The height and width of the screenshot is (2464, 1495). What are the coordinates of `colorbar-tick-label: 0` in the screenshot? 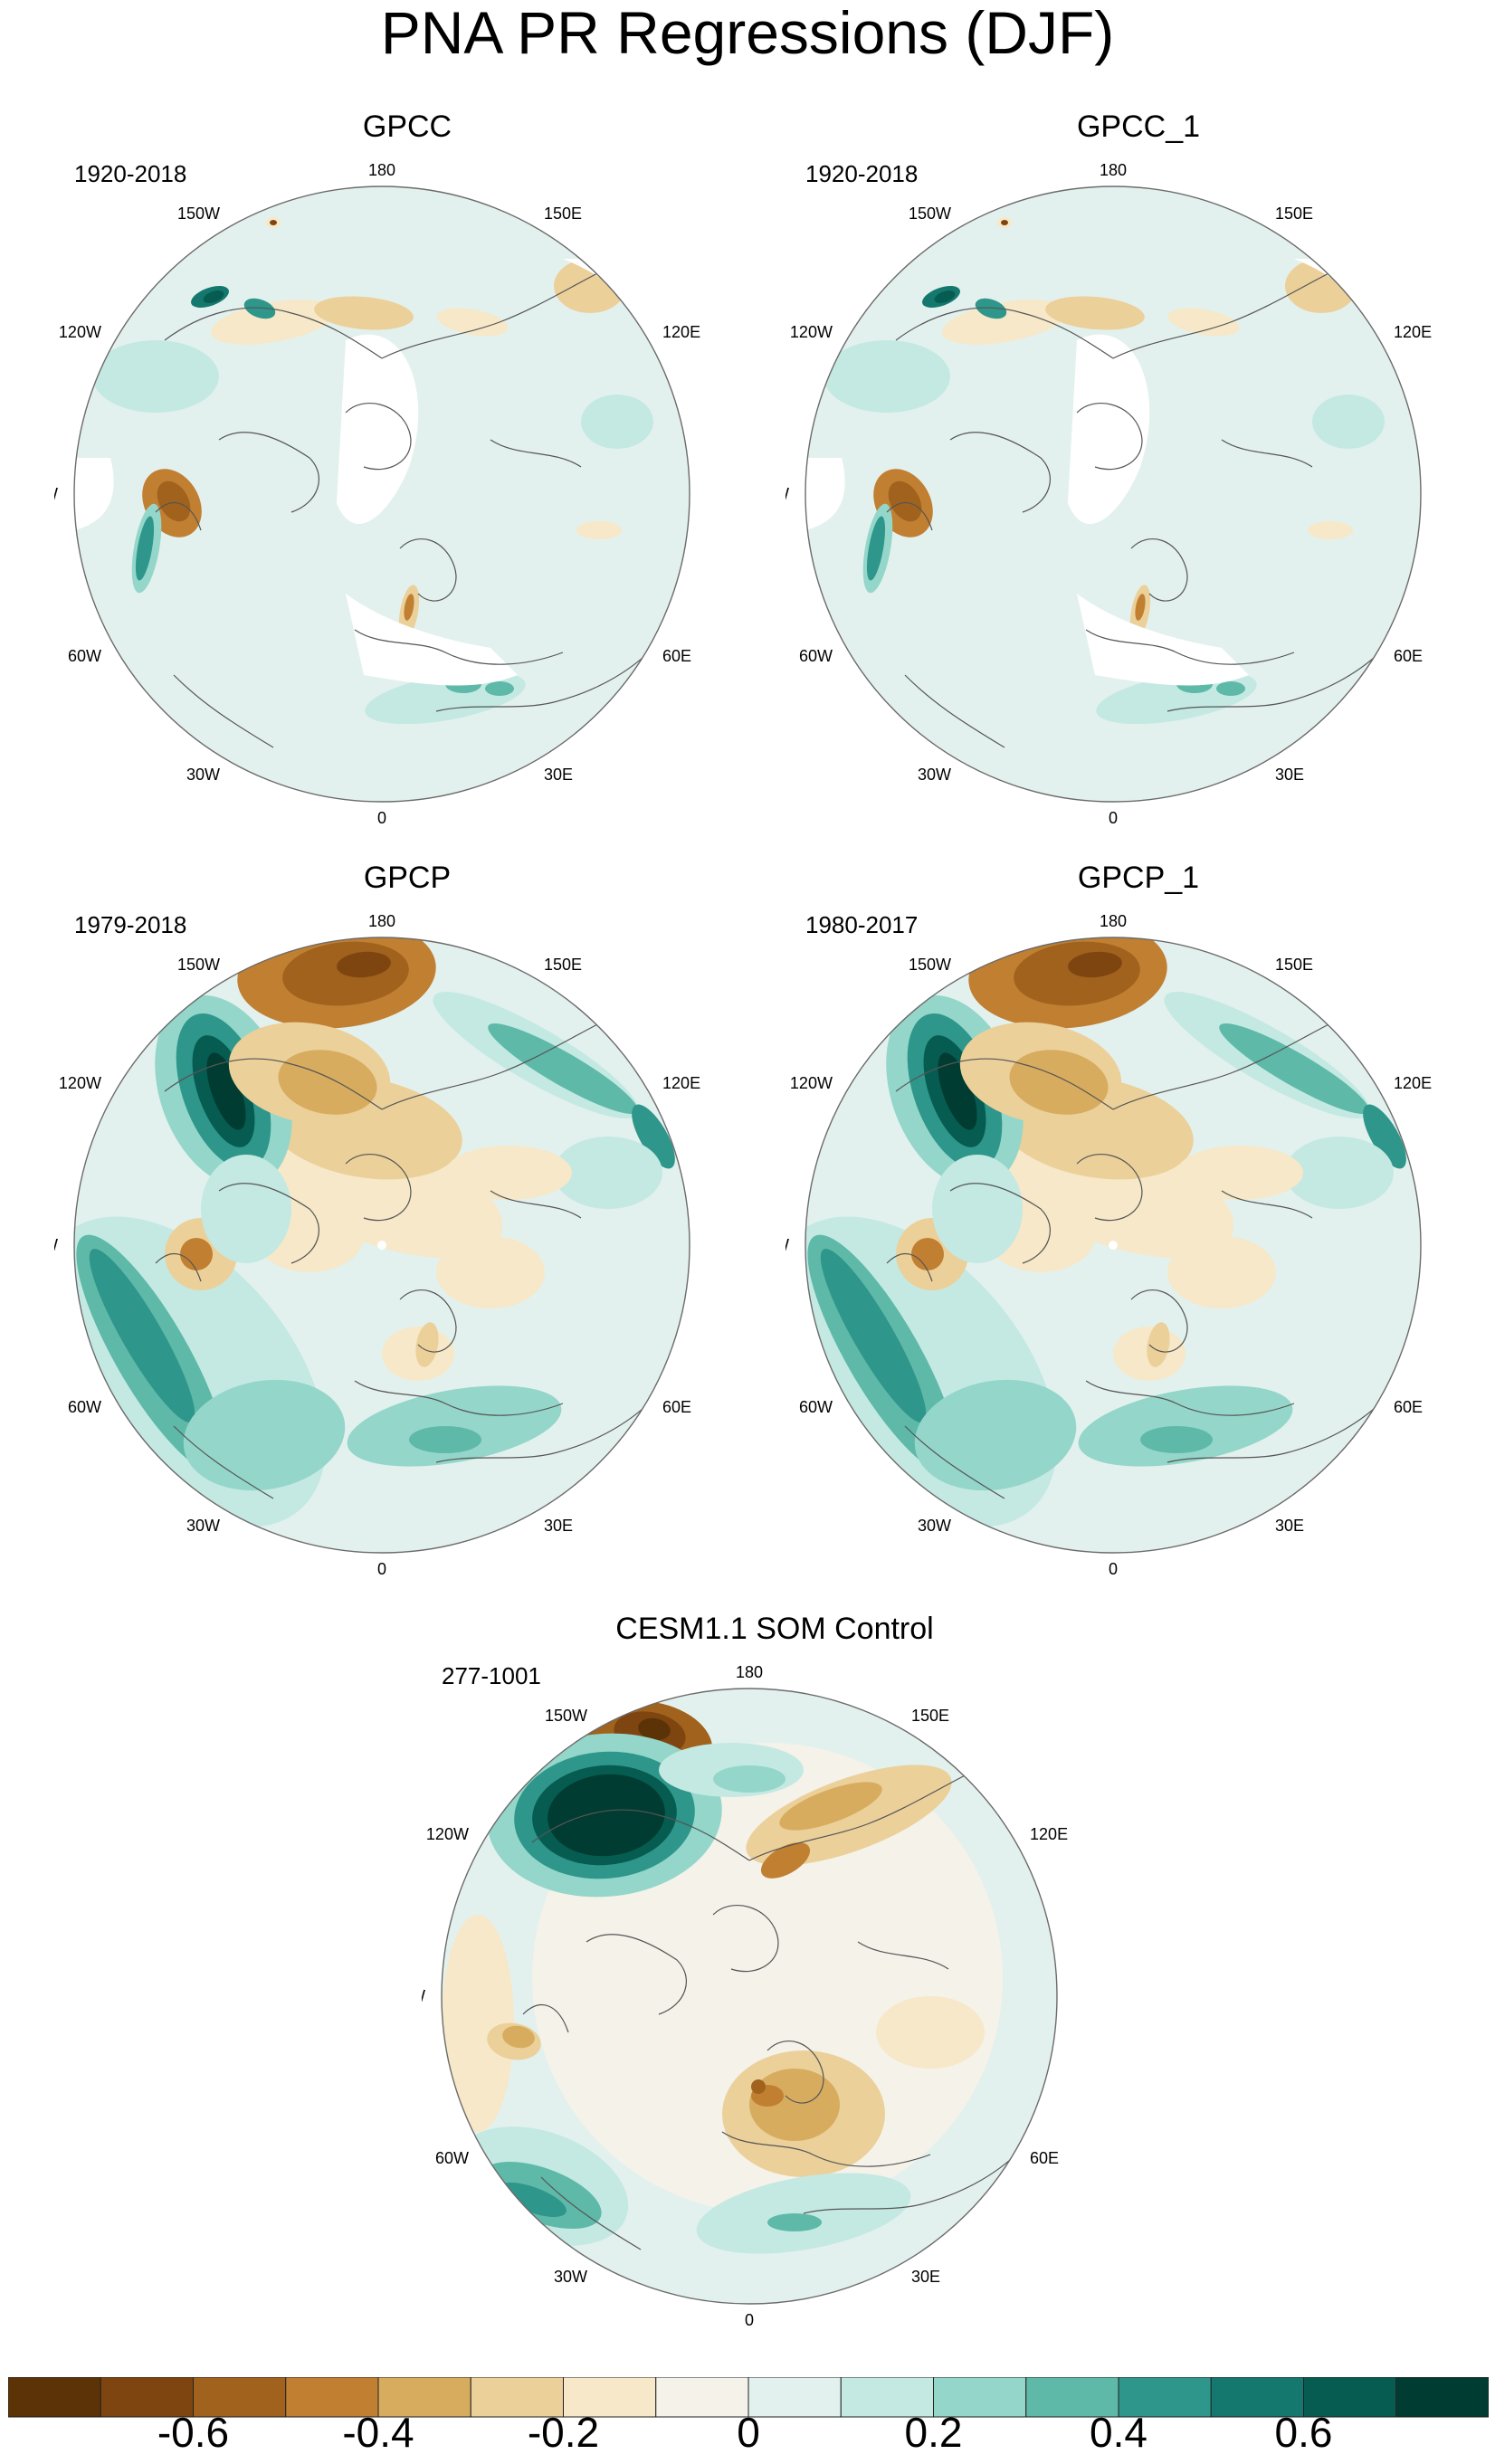 It's located at (748, 2432).